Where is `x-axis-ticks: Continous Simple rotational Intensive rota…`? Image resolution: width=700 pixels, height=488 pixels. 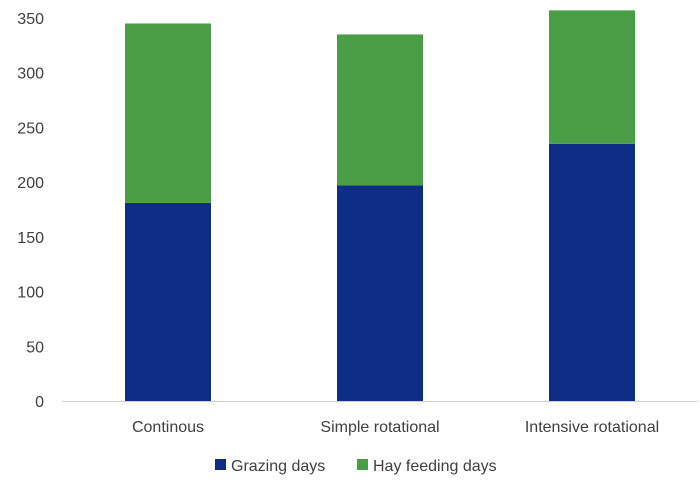 x-axis-ticks: Continous Simple rotational Intensive rota… is located at coordinates (395, 427).